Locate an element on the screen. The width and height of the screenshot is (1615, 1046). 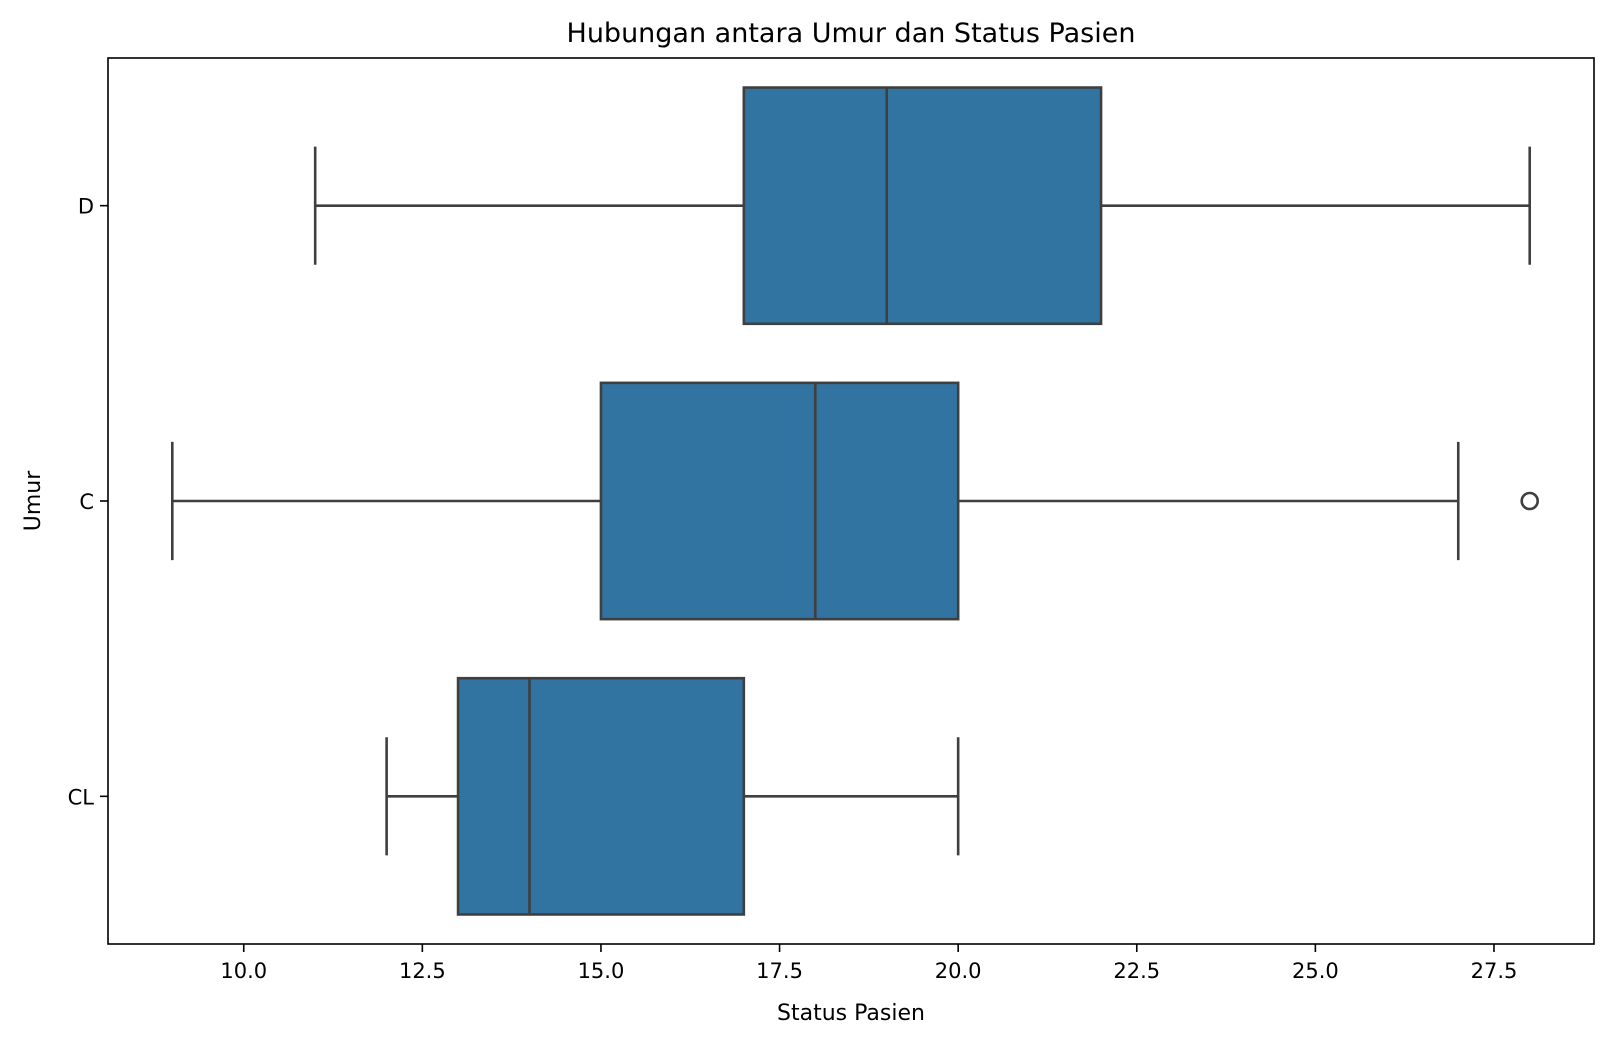
y-tick-label-d: D is located at coordinates (86, 207).